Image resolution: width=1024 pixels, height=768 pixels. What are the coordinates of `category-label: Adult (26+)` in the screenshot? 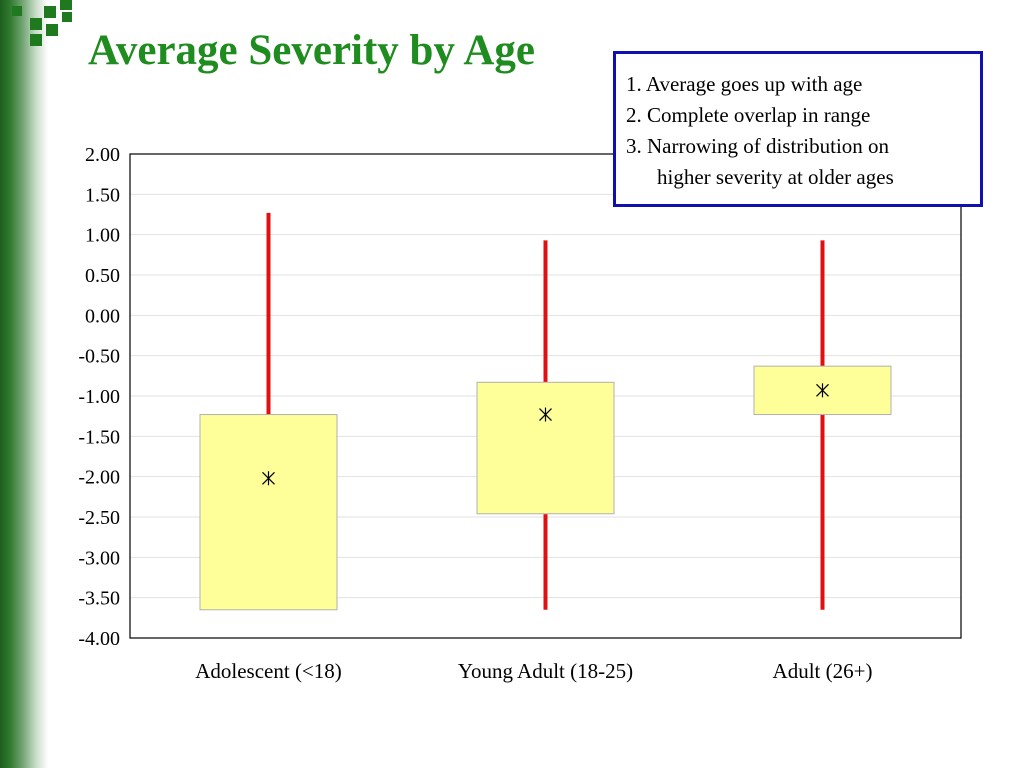 It's located at (823, 671).